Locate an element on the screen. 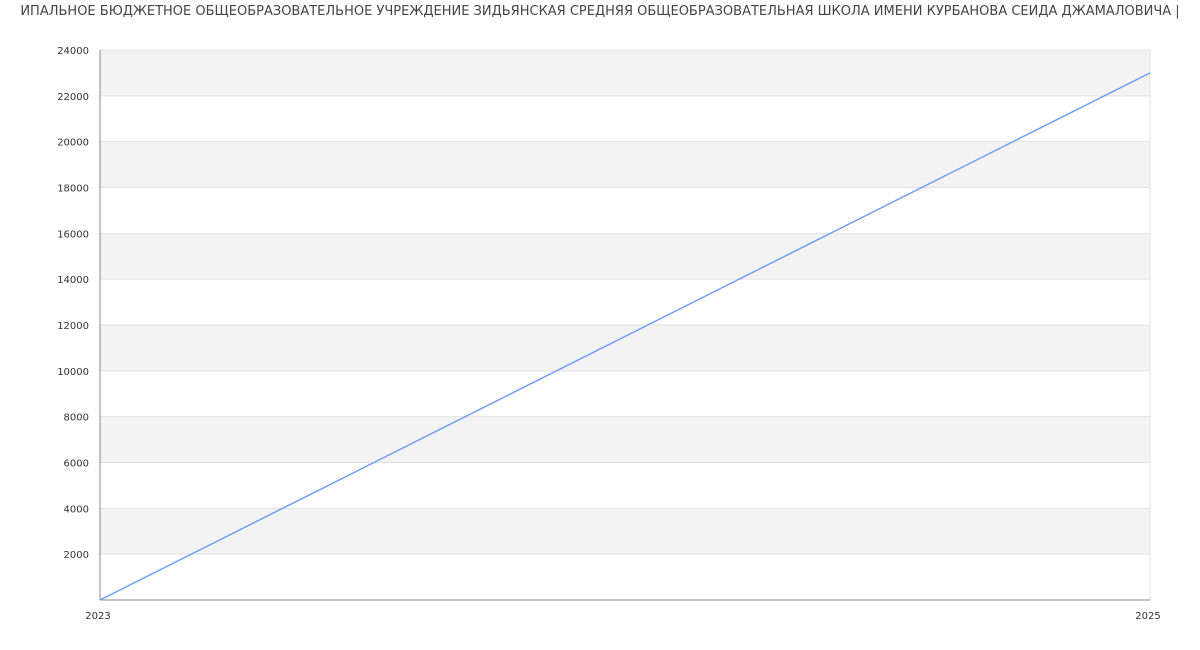 This screenshot has width=1200, height=650. y-tick-label: 18000 is located at coordinates (73, 189).